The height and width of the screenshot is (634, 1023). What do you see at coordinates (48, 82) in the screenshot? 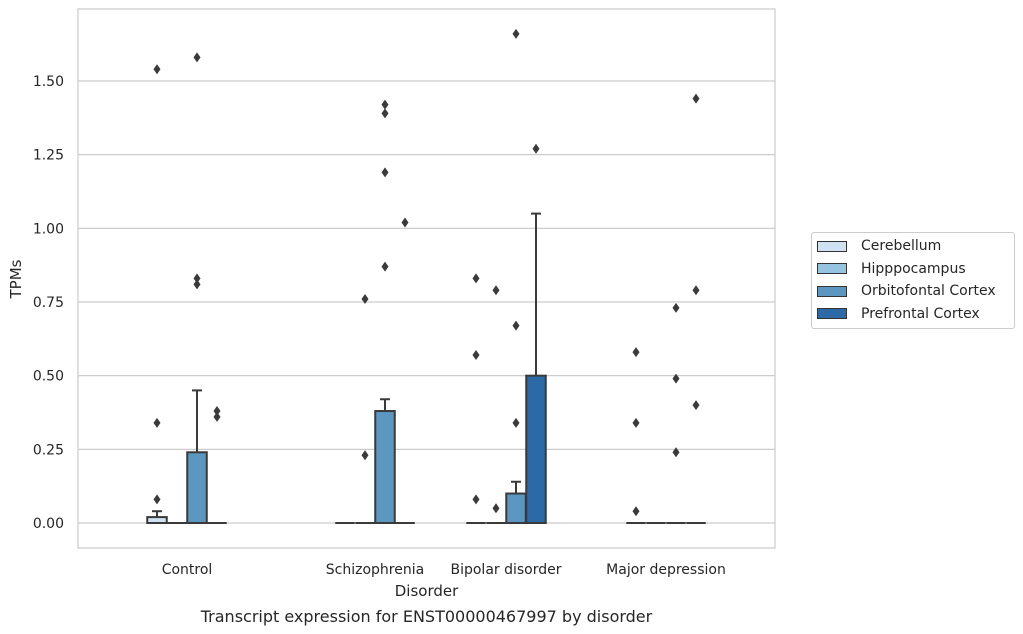
I see `y-tick-label: 1.50` at bounding box center [48, 82].